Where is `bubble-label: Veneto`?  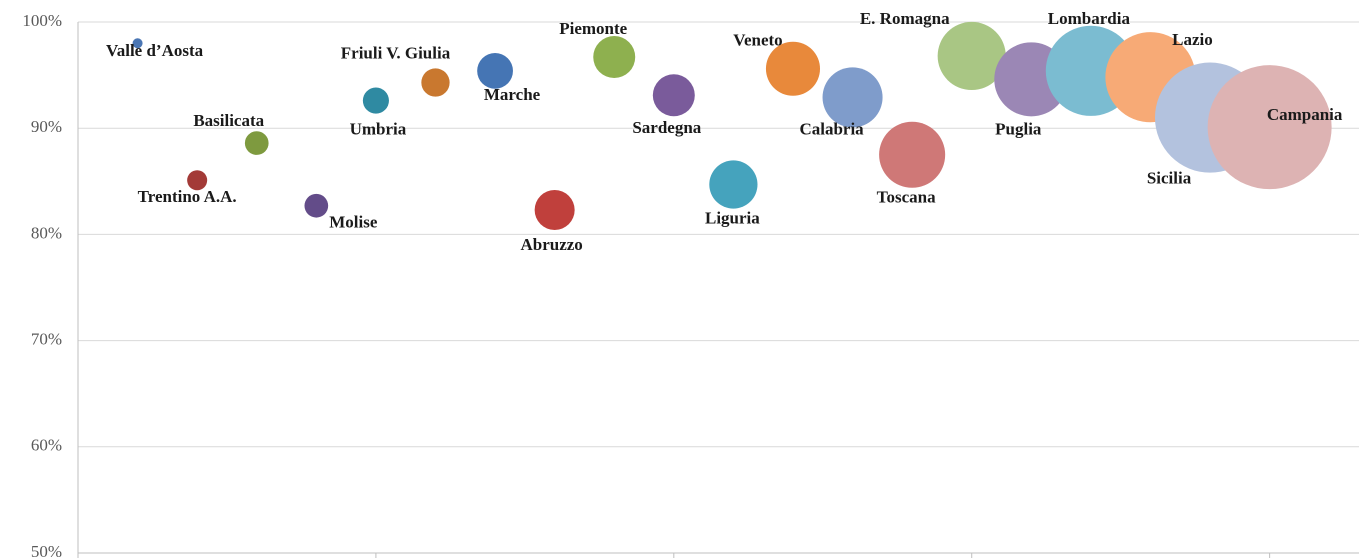 bubble-label: Veneto is located at coordinates (757, 40).